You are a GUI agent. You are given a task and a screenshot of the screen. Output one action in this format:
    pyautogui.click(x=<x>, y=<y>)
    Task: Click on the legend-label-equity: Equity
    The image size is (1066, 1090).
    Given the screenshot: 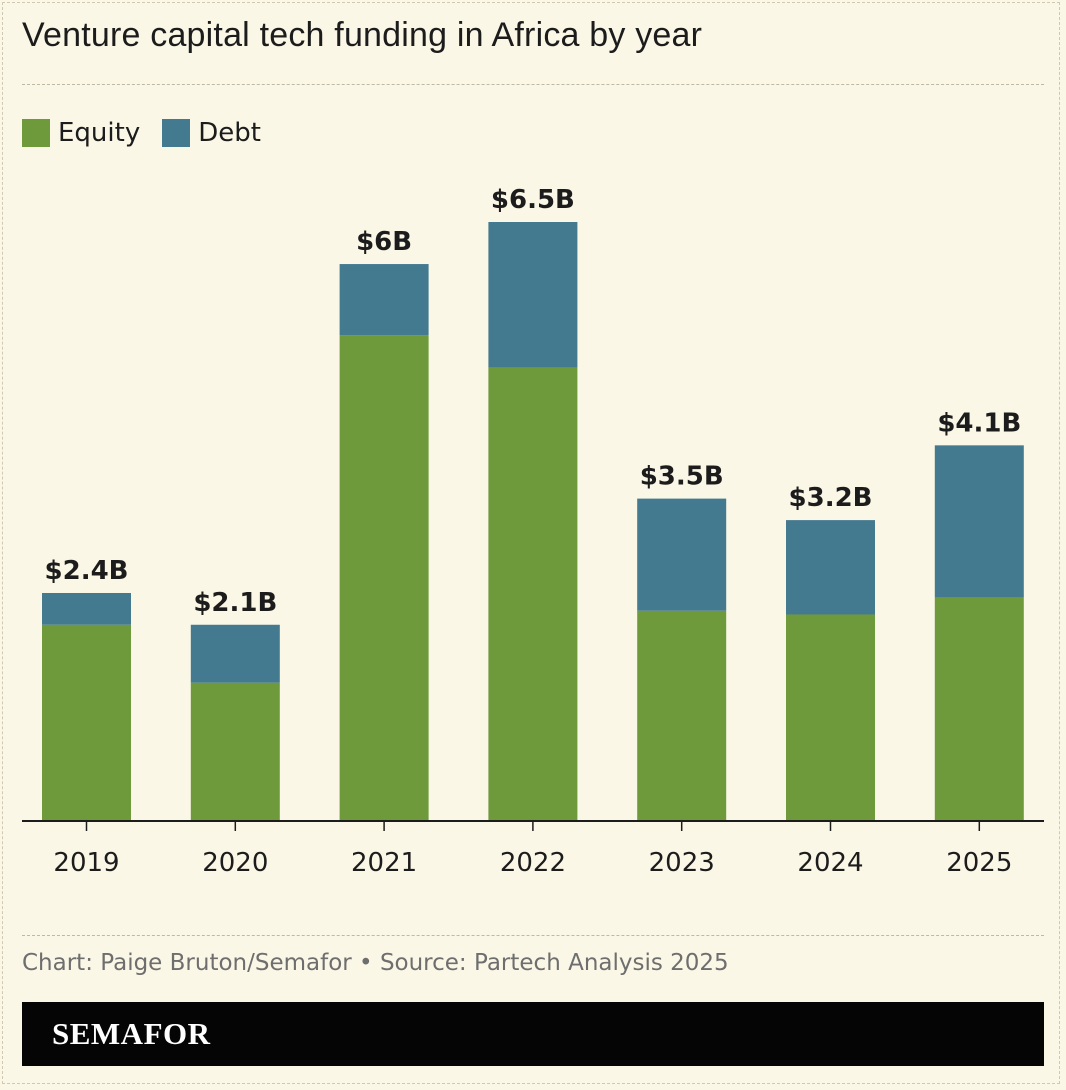 What is the action you would take?
    pyautogui.click(x=99, y=133)
    